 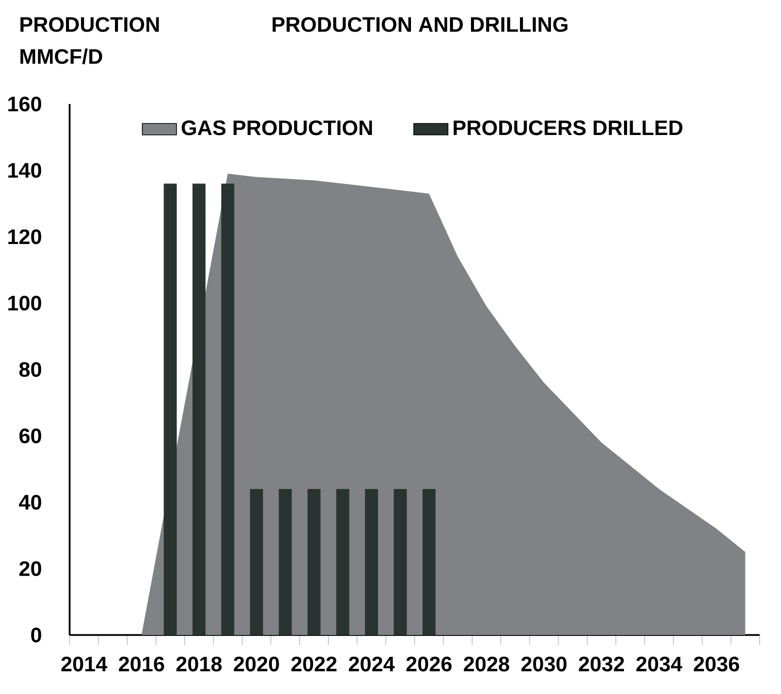 I want to click on y-tick-label: 0, so click(x=36, y=635).